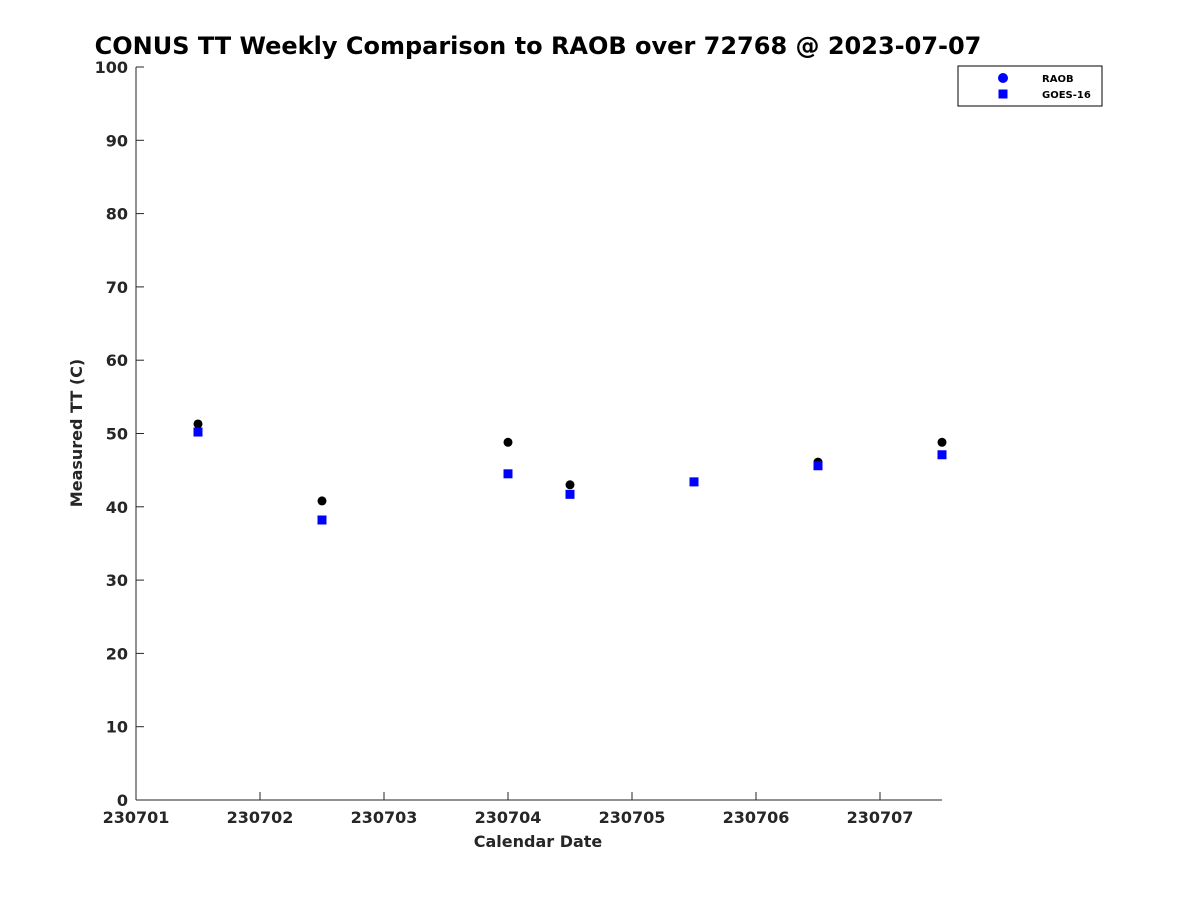 The height and width of the screenshot is (900, 1200). I want to click on x-tick-label: 230702, so click(260, 817).